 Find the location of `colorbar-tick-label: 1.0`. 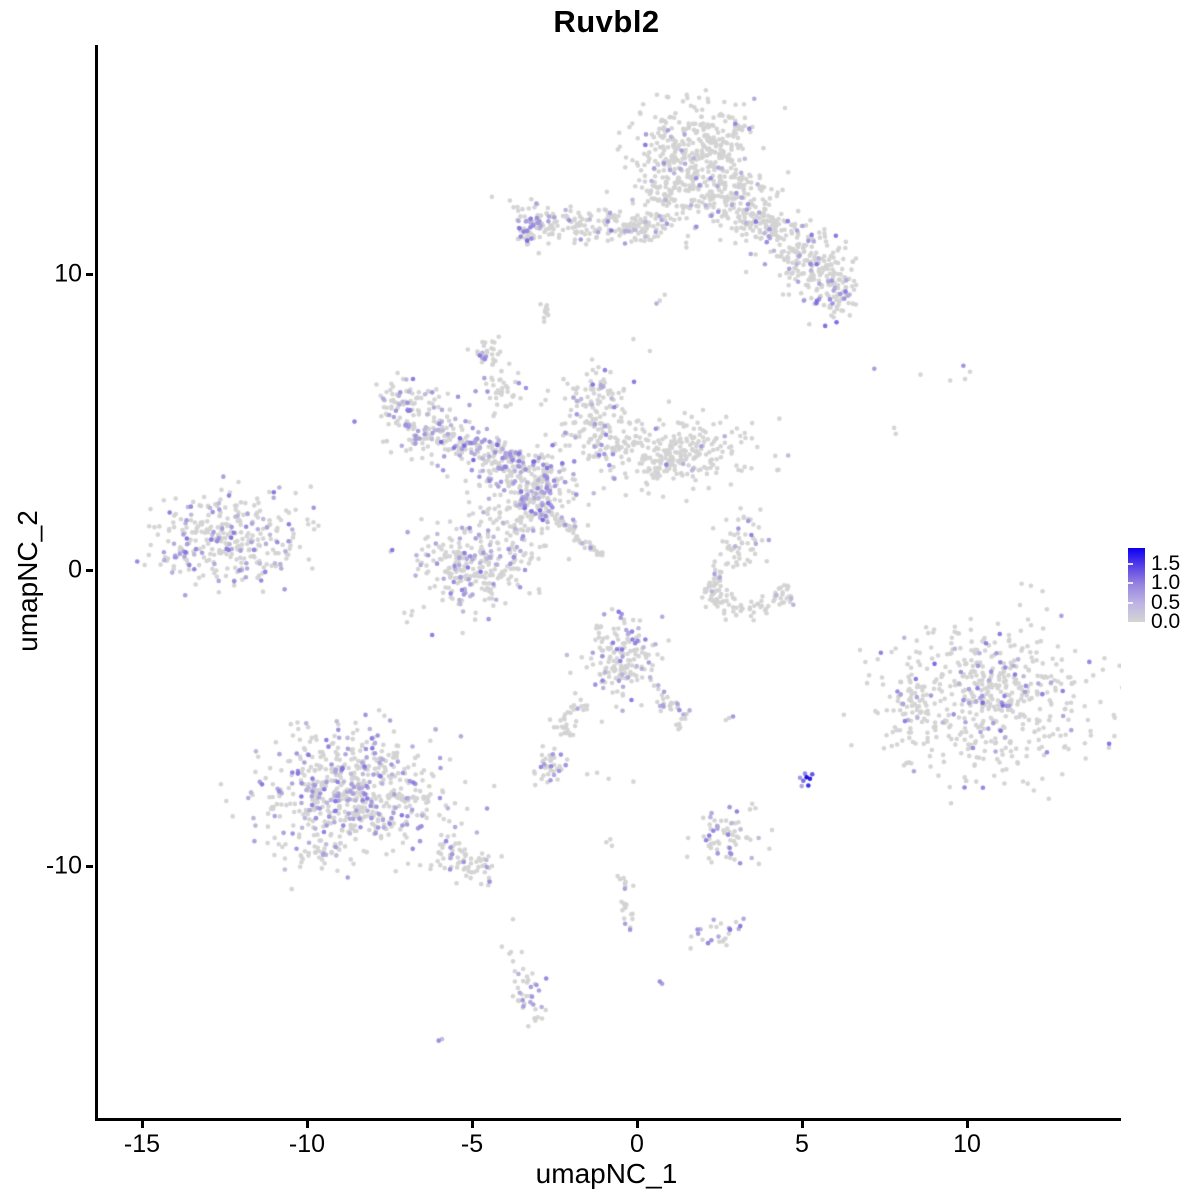

colorbar-tick-label: 1.0 is located at coordinates (1166, 583).